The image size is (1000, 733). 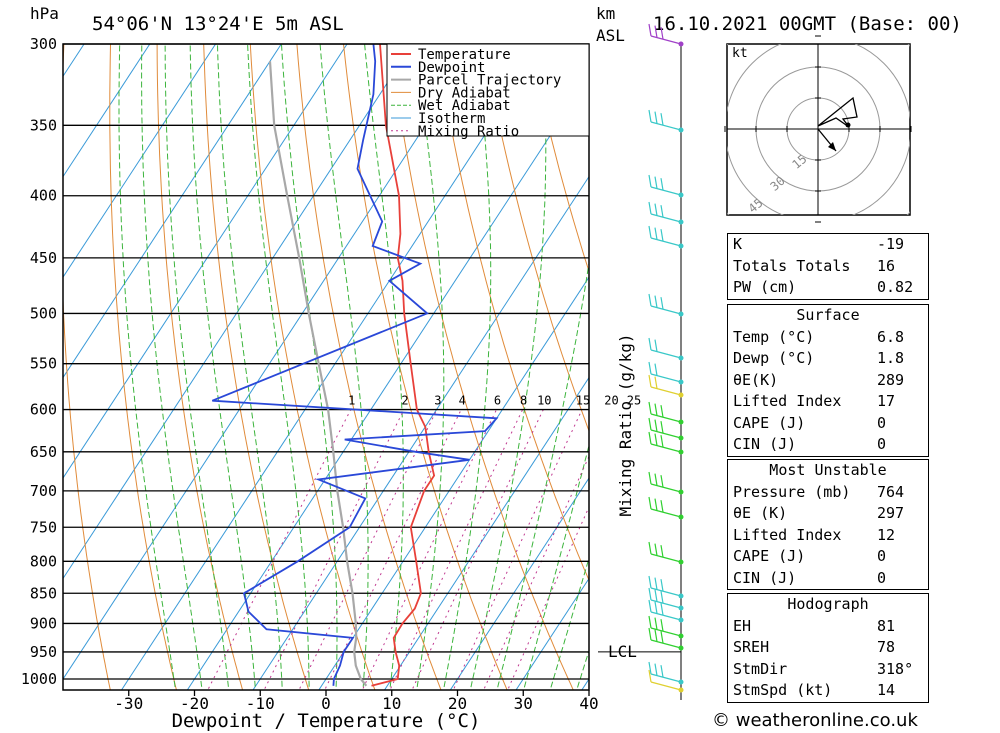 What do you see at coordinates (882, 422) in the screenshot?
I see `surface-cape-value: 0` at bounding box center [882, 422].